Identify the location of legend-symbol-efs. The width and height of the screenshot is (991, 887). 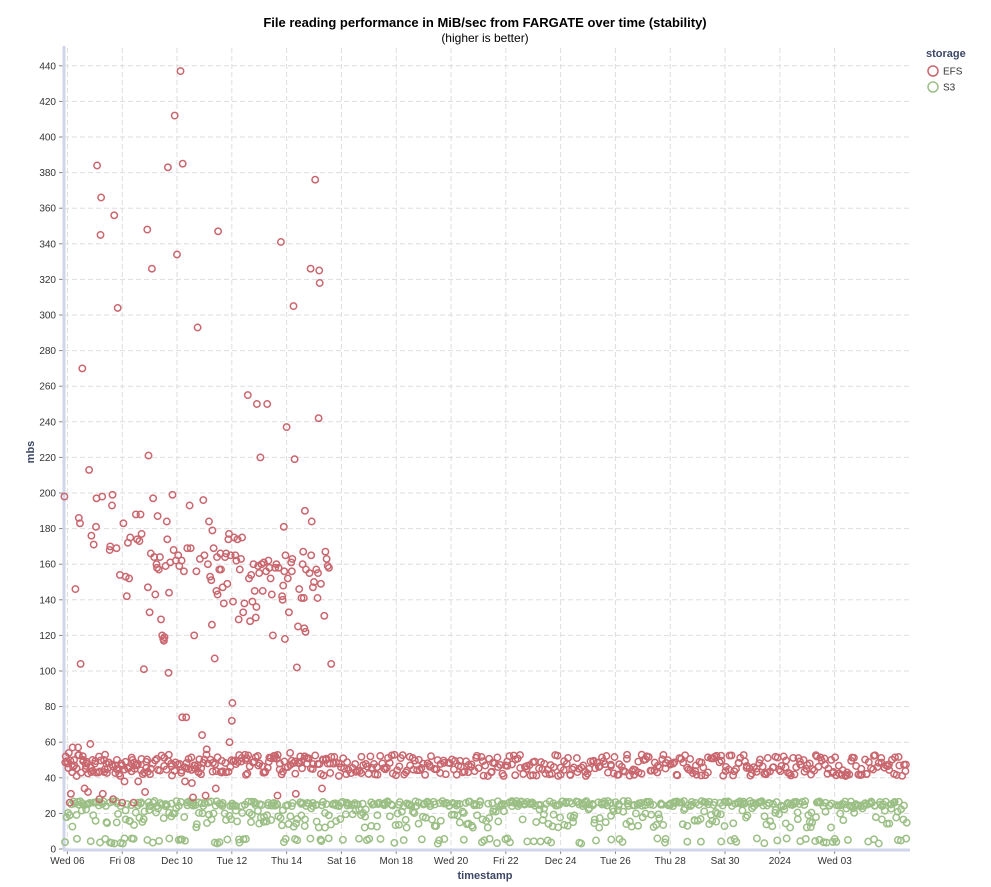
(933, 71).